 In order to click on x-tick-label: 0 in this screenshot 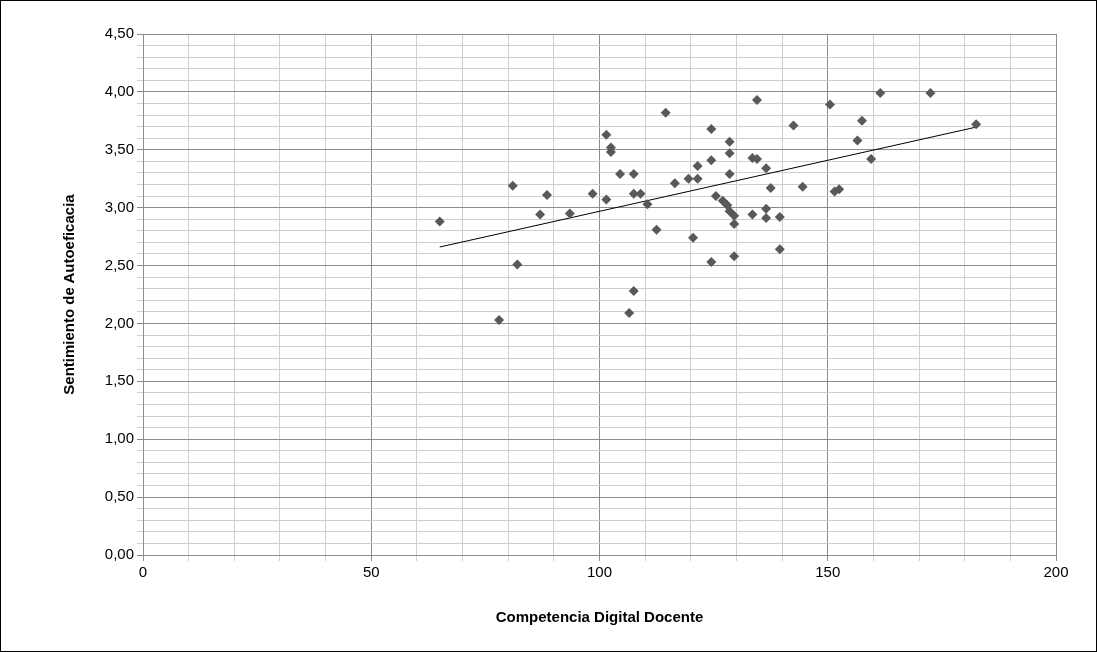, I will do `click(143, 572)`.